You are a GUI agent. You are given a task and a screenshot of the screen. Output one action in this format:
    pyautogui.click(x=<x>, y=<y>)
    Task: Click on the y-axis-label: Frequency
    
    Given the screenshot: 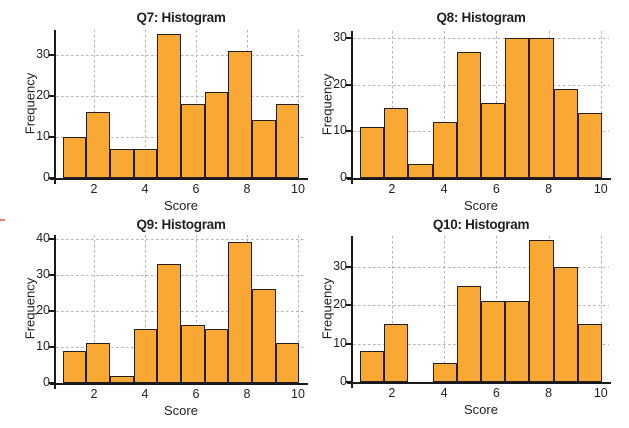 What is the action you would take?
    pyautogui.click(x=327, y=104)
    